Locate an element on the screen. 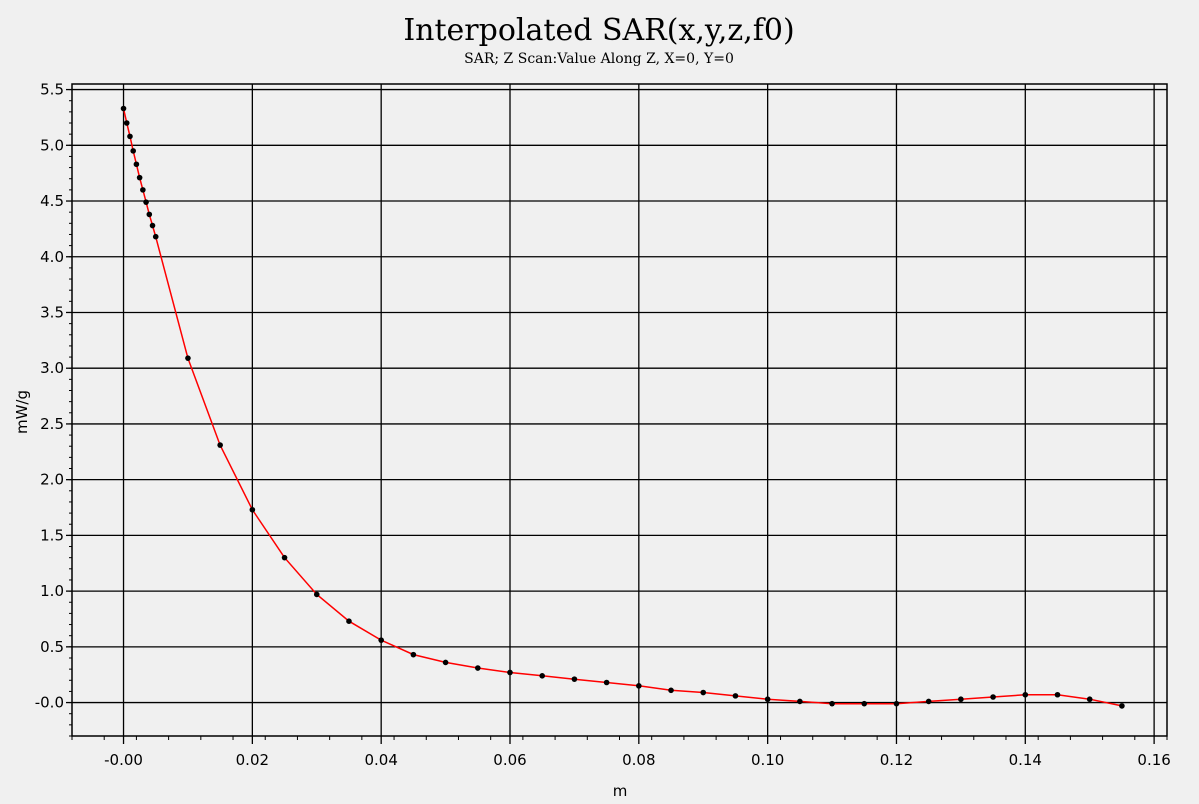  chart-subtitle: SAR; Z Scan:Value Along Z, X=0, Y=0 is located at coordinates (599, 59).